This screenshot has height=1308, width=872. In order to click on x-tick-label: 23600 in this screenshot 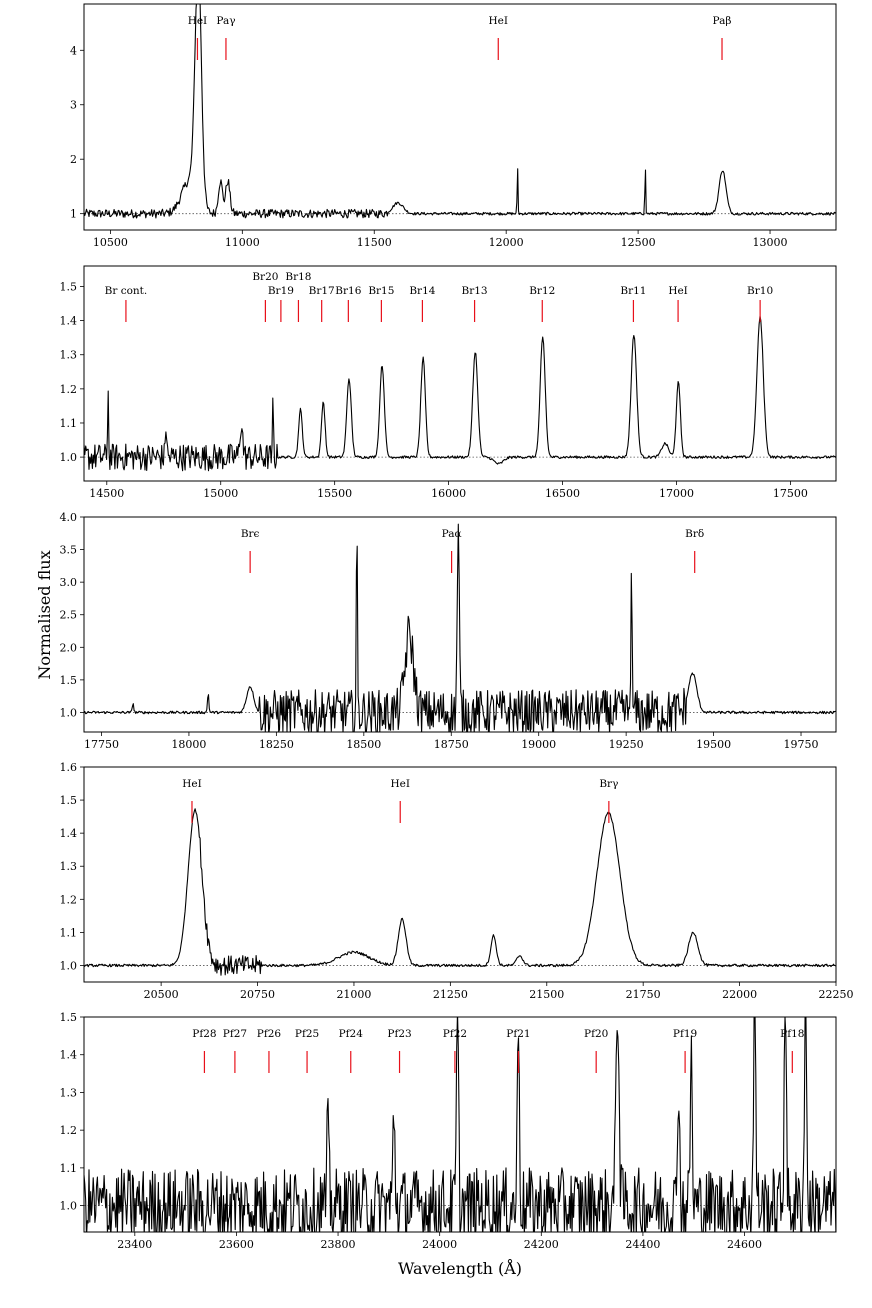, I will do `click(236, 1244)`.